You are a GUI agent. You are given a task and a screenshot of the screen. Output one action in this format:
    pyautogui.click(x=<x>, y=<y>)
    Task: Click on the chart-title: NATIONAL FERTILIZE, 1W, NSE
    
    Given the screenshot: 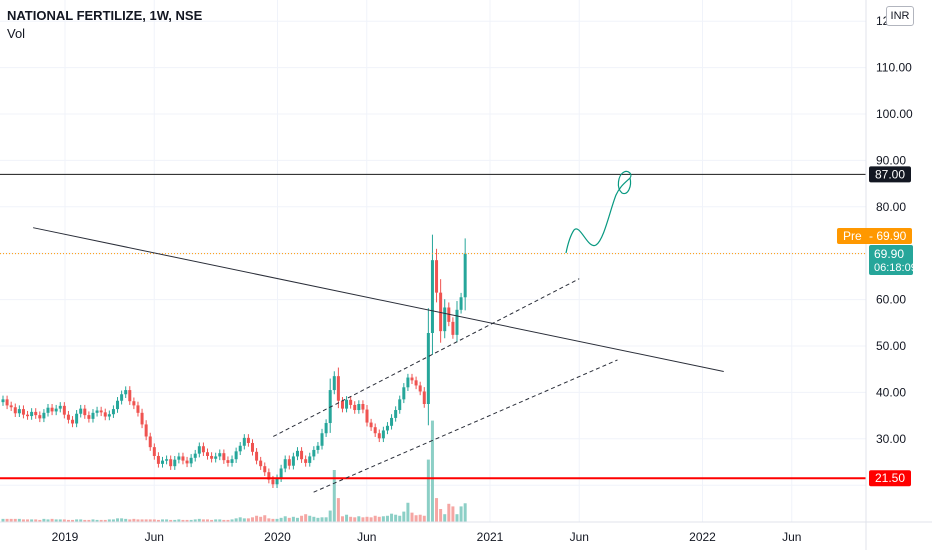 What is the action you would take?
    pyautogui.click(x=105, y=15)
    